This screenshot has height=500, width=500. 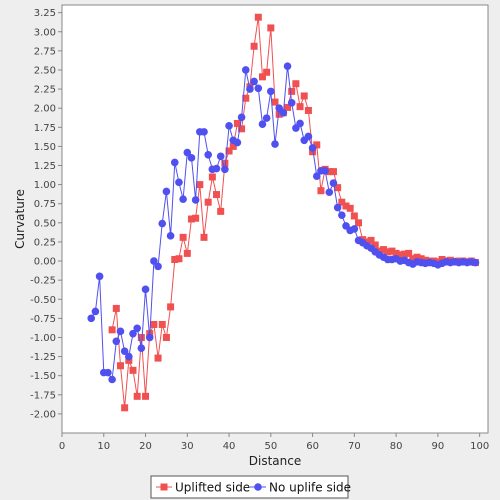 What do you see at coordinates (212, 488) in the screenshot?
I see `legend-label-uplifted: Uplifted side` at bounding box center [212, 488].